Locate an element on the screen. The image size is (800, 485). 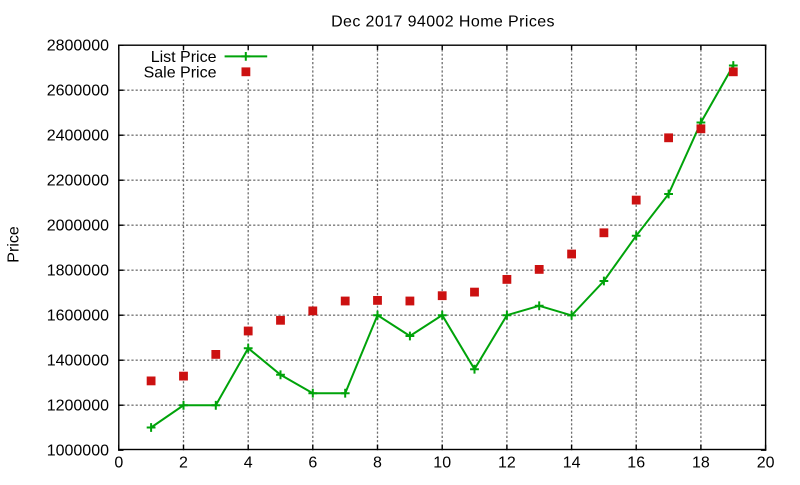
svg-text: 2800000 is located at coordinates (78, 46).